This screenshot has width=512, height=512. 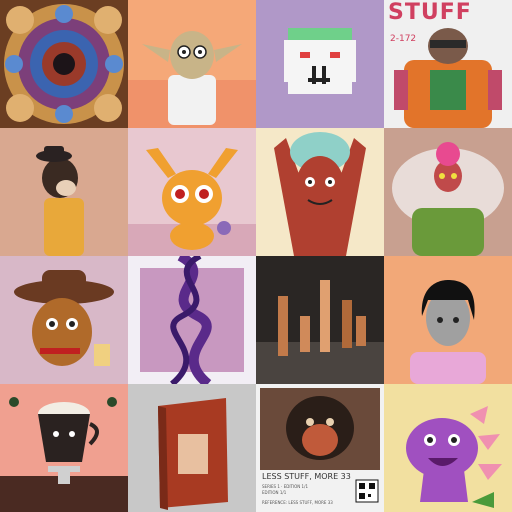 I want to click on orange-bunny-image, so click(x=192, y=192).